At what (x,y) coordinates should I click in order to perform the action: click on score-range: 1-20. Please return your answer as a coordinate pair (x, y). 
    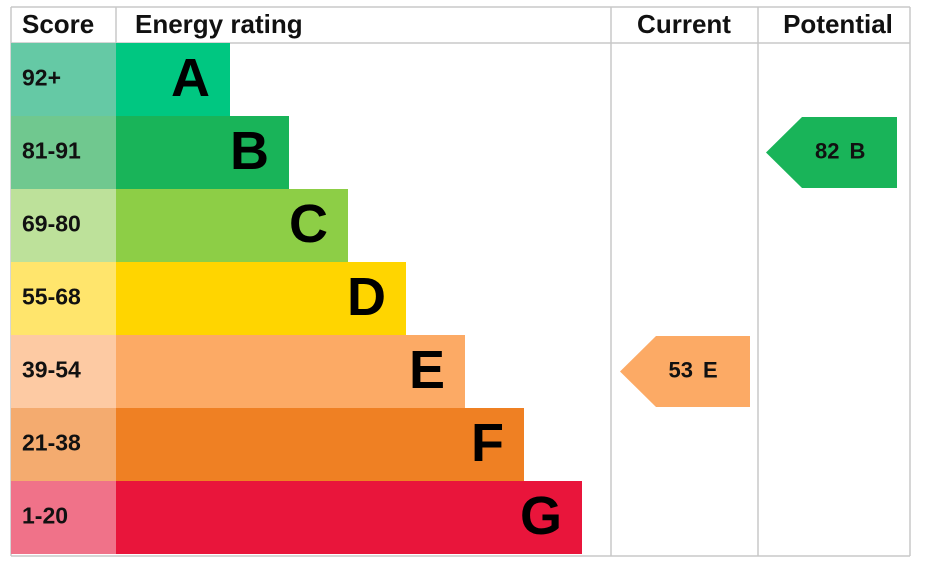
    Looking at the image, I should click on (45, 516).